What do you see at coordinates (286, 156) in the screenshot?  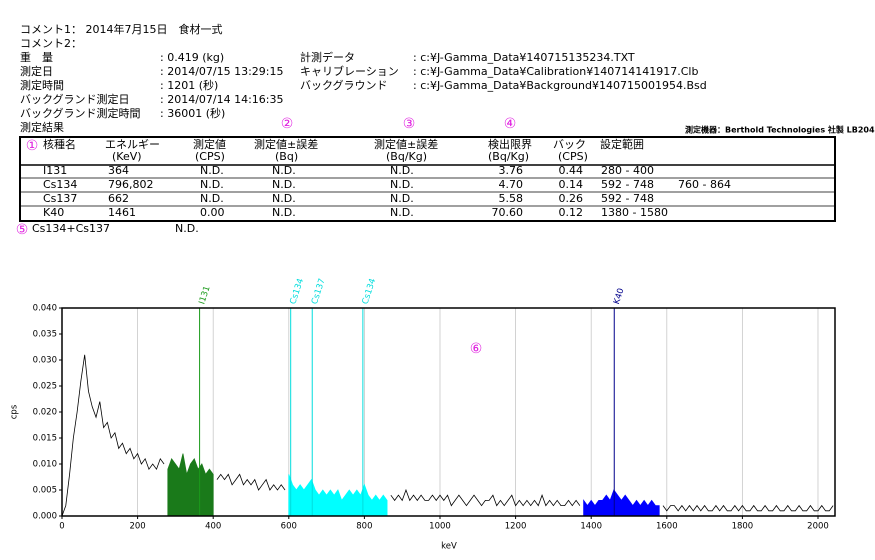 I see `column-unit: (Bq)` at bounding box center [286, 156].